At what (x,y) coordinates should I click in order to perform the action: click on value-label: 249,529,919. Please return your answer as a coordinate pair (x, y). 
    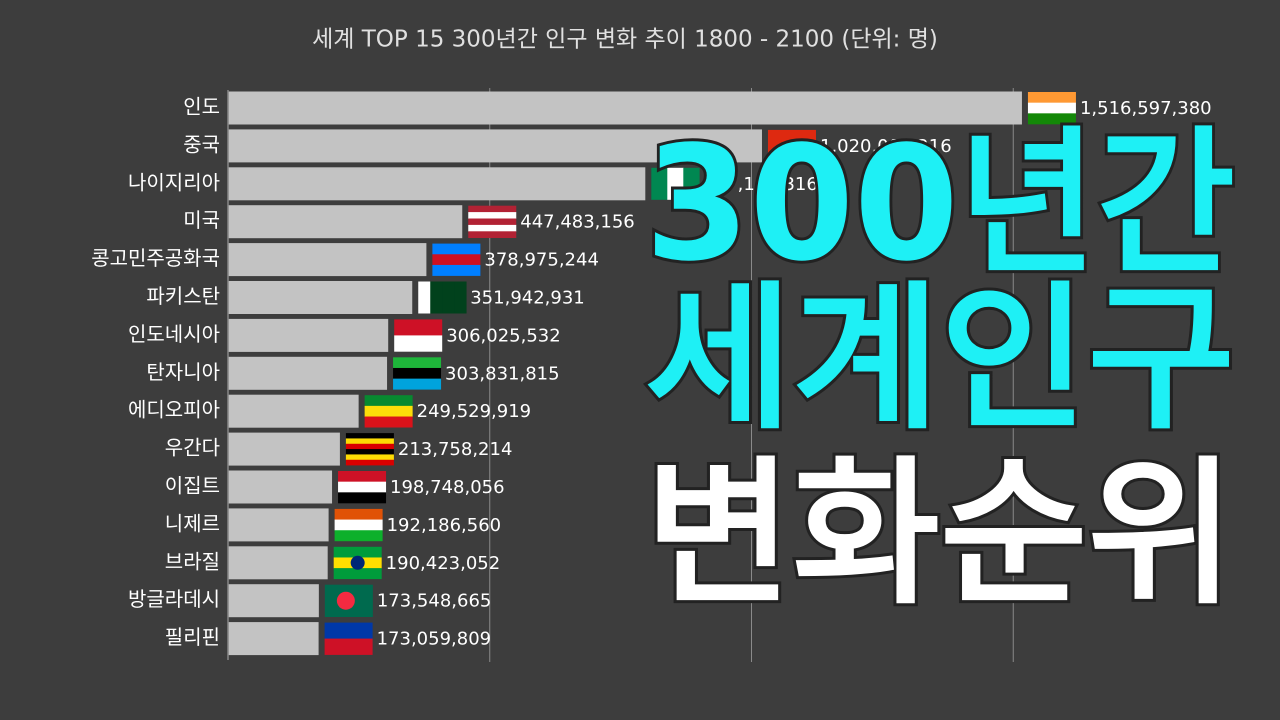
    Looking at the image, I should click on (474, 411).